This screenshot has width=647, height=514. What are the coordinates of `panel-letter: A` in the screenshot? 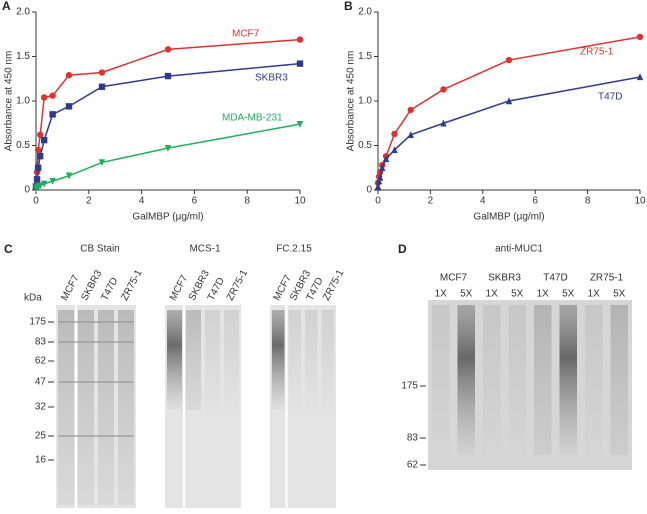 It's located at (6, 6).